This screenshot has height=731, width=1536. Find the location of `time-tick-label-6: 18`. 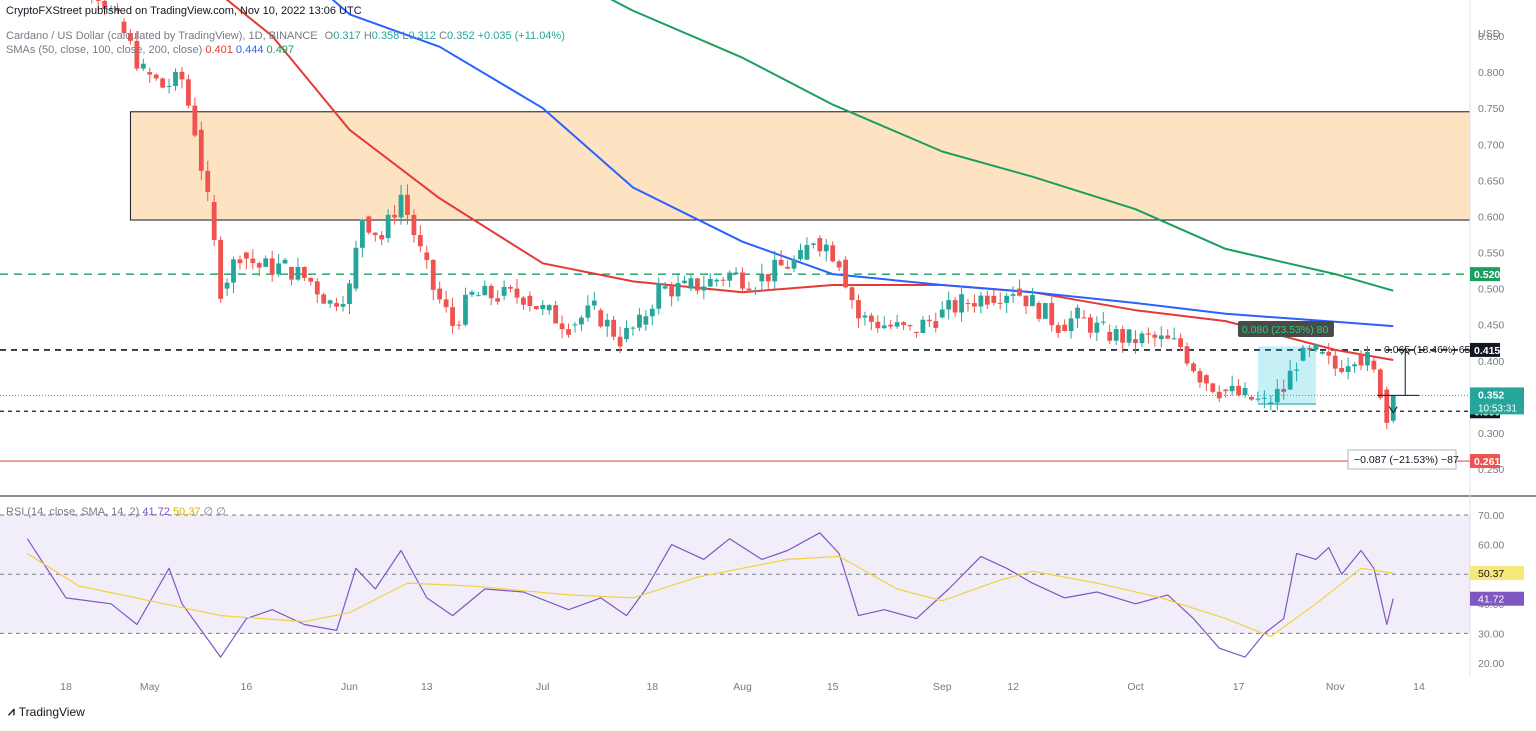

time-tick-label-6: 18 is located at coordinates (652, 687).